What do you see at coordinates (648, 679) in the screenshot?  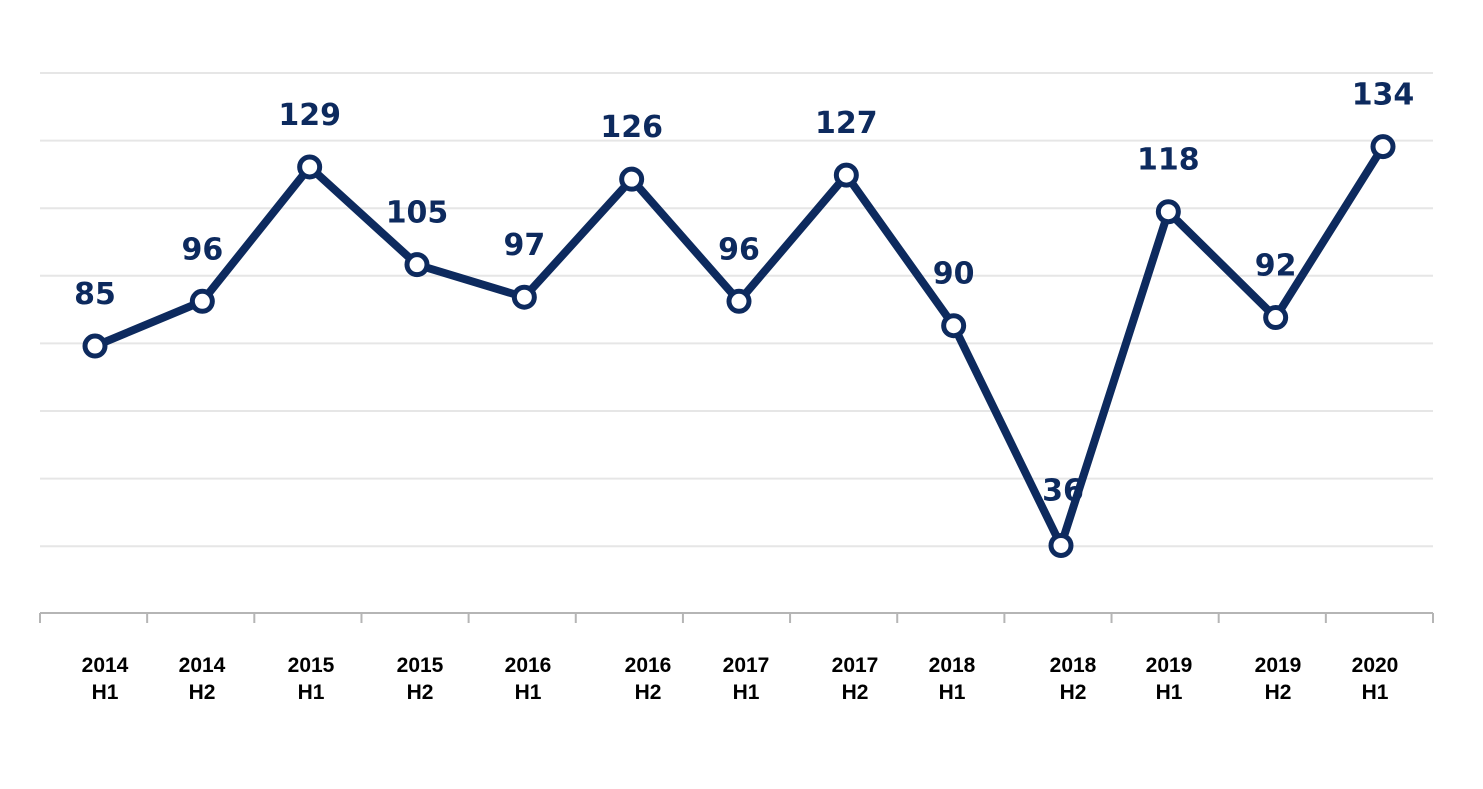 I see `x-tick-label: 2016 H2` at bounding box center [648, 679].